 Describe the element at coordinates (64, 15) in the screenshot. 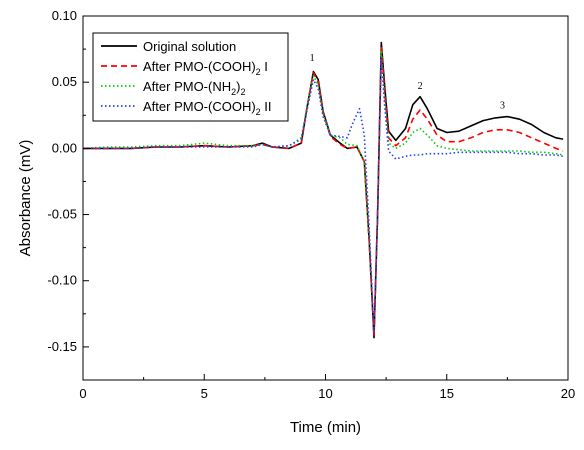

I see `y-tick-label: 0.10` at that location.